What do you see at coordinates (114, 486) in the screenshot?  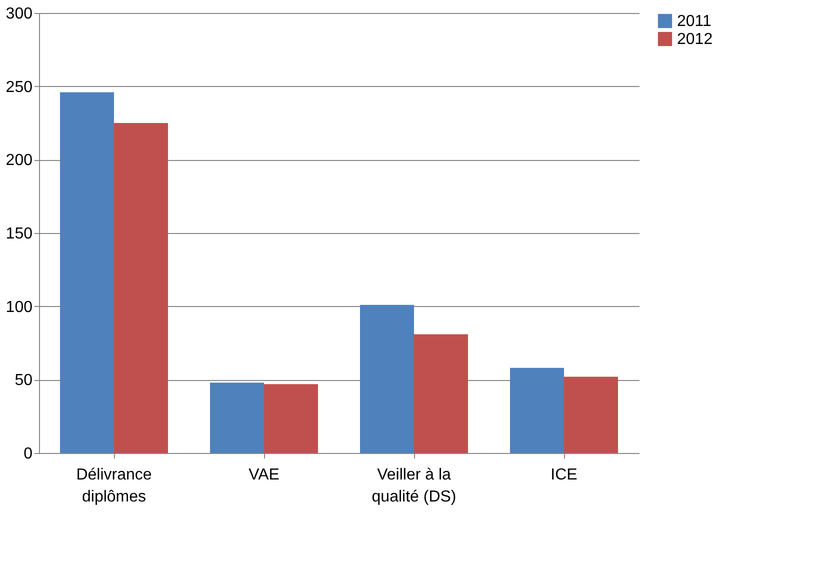 I see `x-tick-label: Délivrance diplômes` at bounding box center [114, 486].